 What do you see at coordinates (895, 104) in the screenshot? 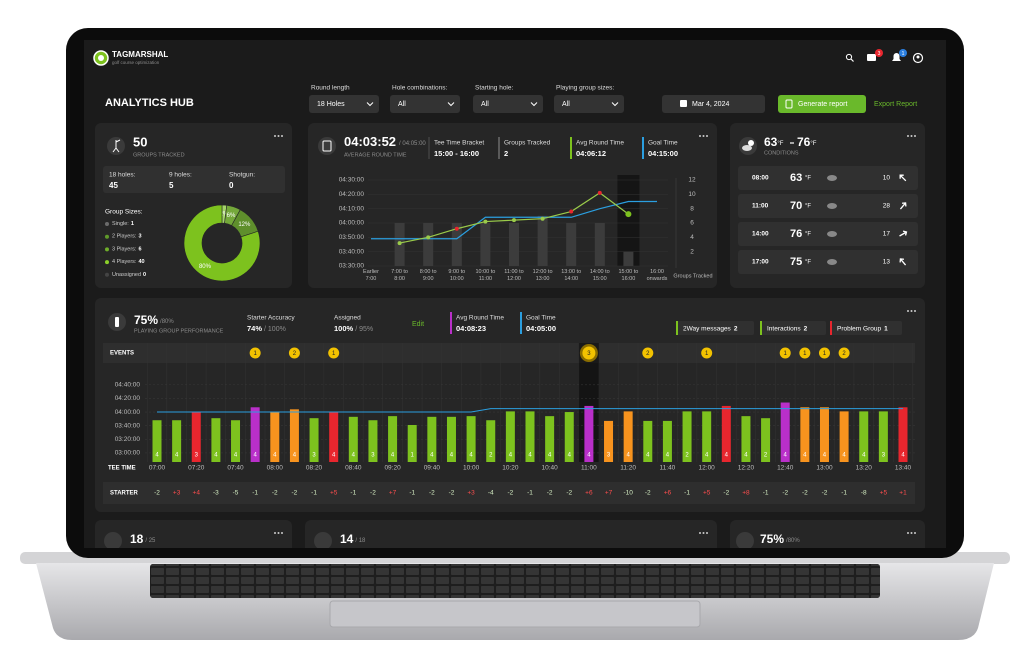
I see `export-report-link: Export Report` at bounding box center [895, 104].